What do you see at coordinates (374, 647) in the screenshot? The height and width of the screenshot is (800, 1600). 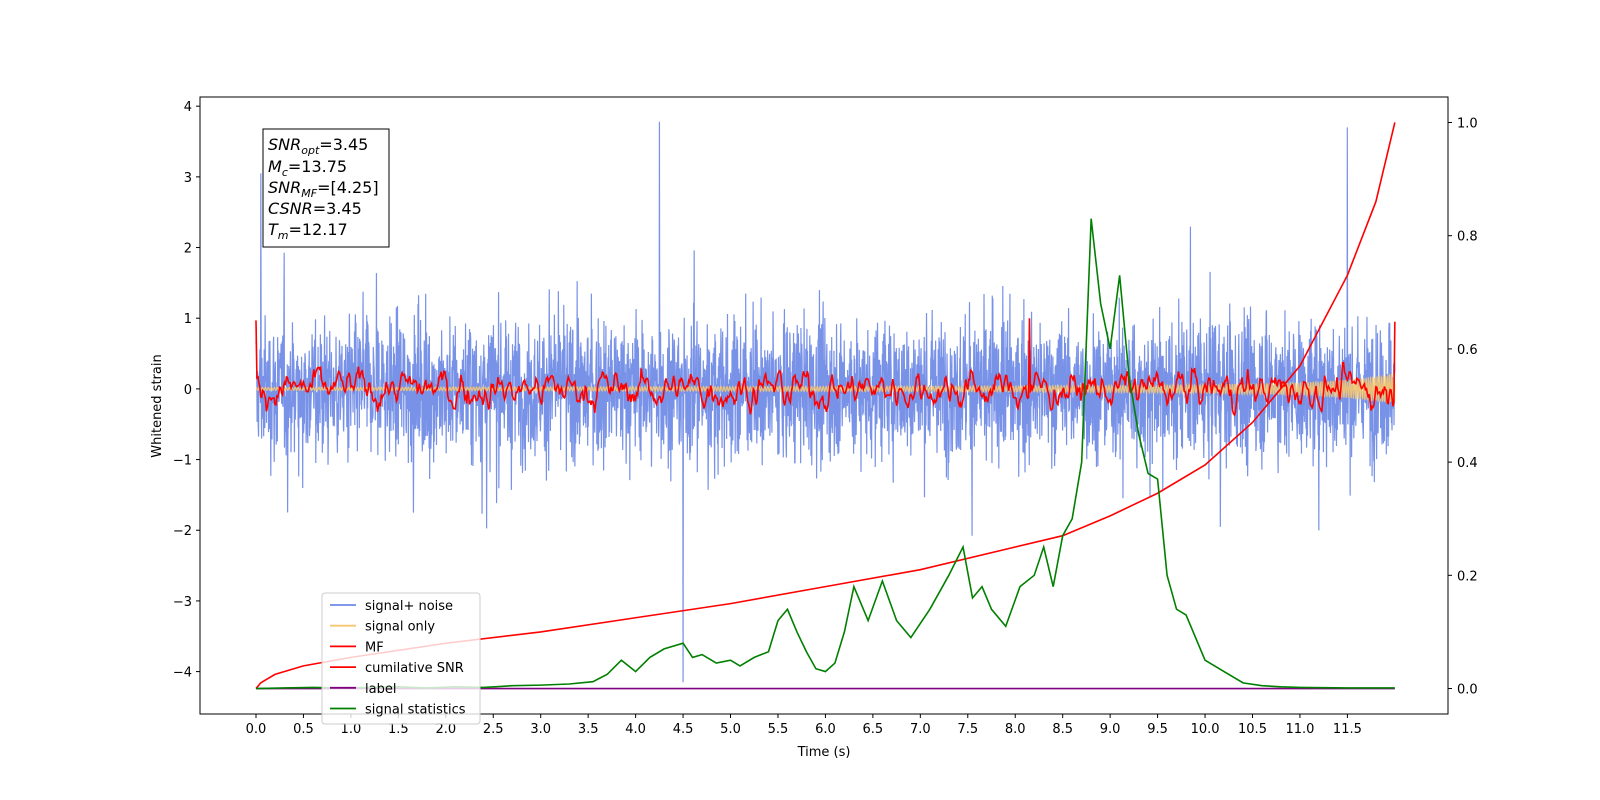 I see `legend-label: MF` at bounding box center [374, 647].